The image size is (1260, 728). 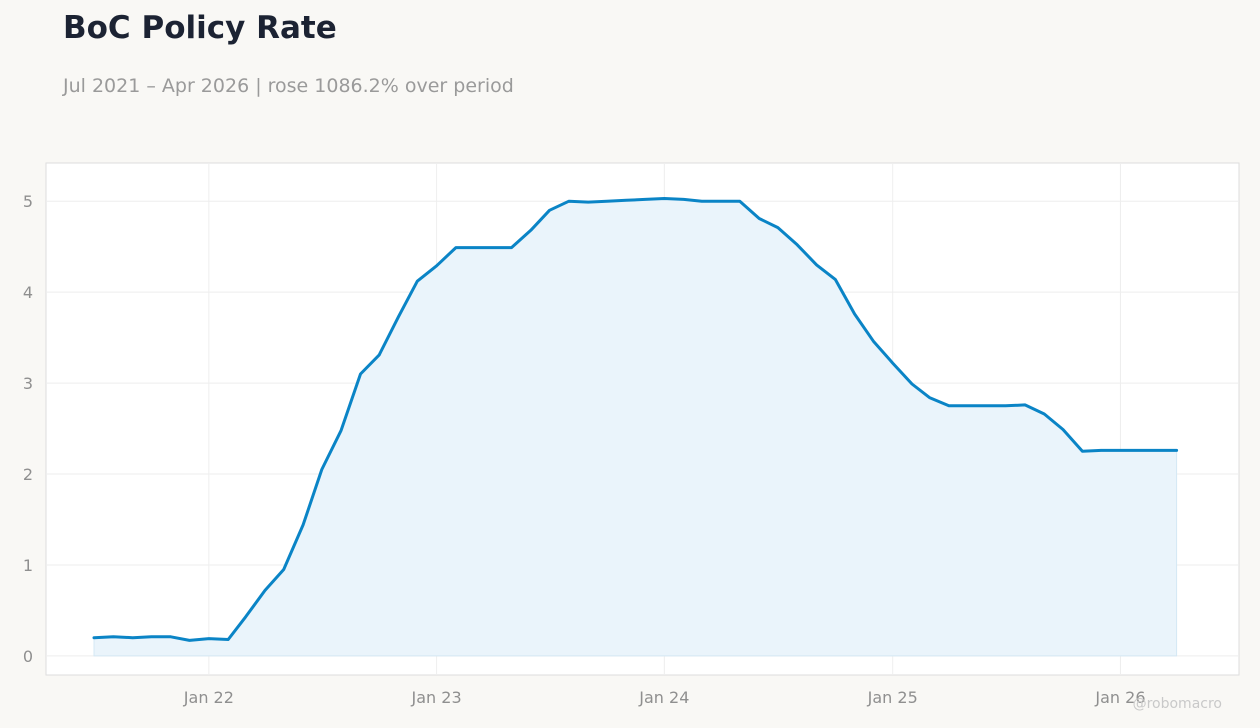 I want to click on y-tick-label: 2, so click(x=28, y=474).